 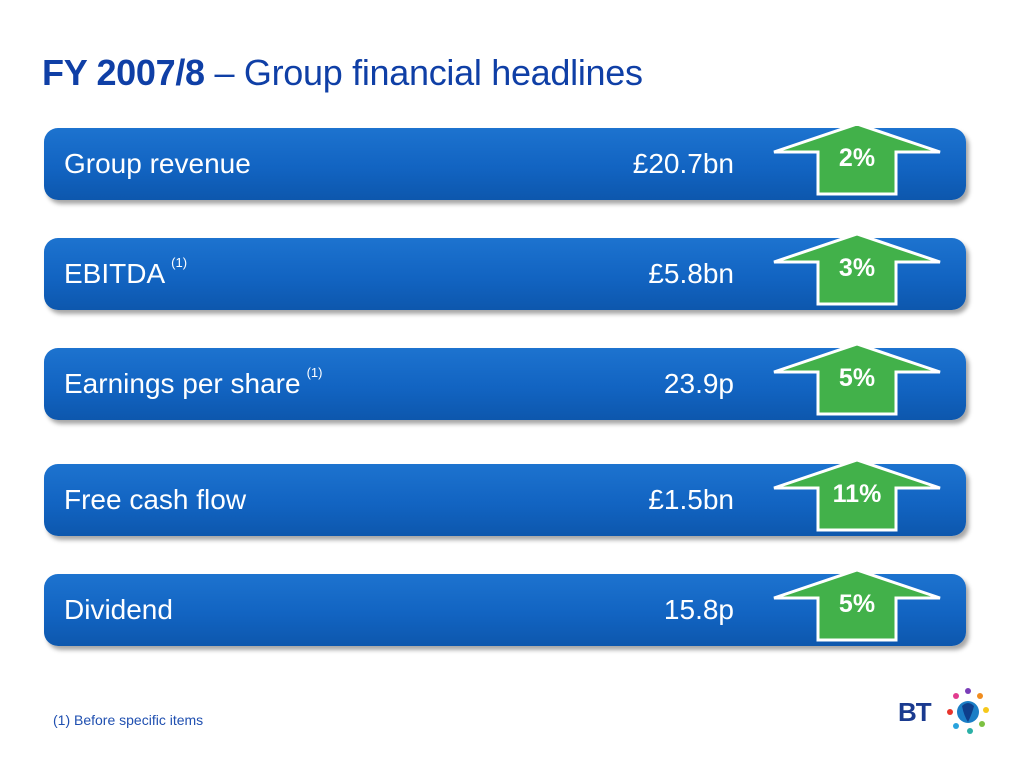 What do you see at coordinates (505, 381) in the screenshot?
I see `headline-row-earnings-per-share: Earnings per share (1) 23.9p 5%` at bounding box center [505, 381].